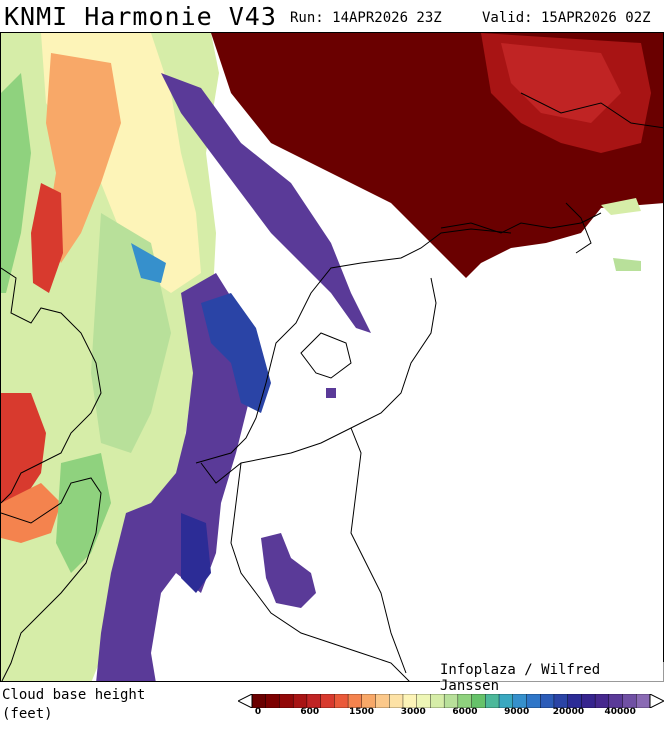  Describe the element at coordinates (566, 18) in the screenshot. I see `valid-time: Valid: 15APR2026 02Z` at that location.